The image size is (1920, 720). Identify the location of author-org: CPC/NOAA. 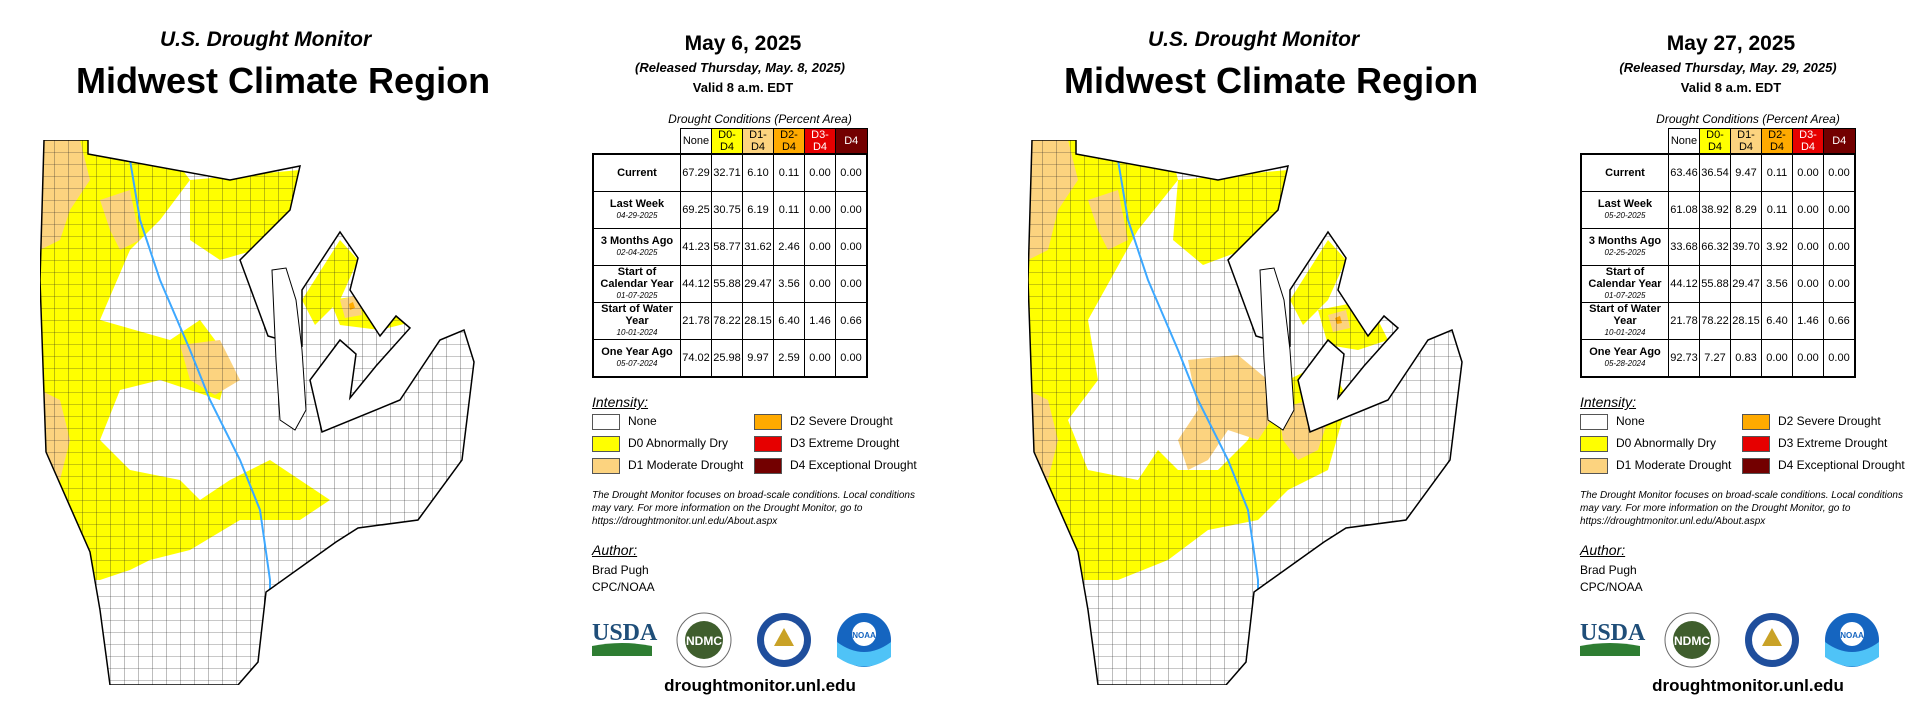
(623, 587).